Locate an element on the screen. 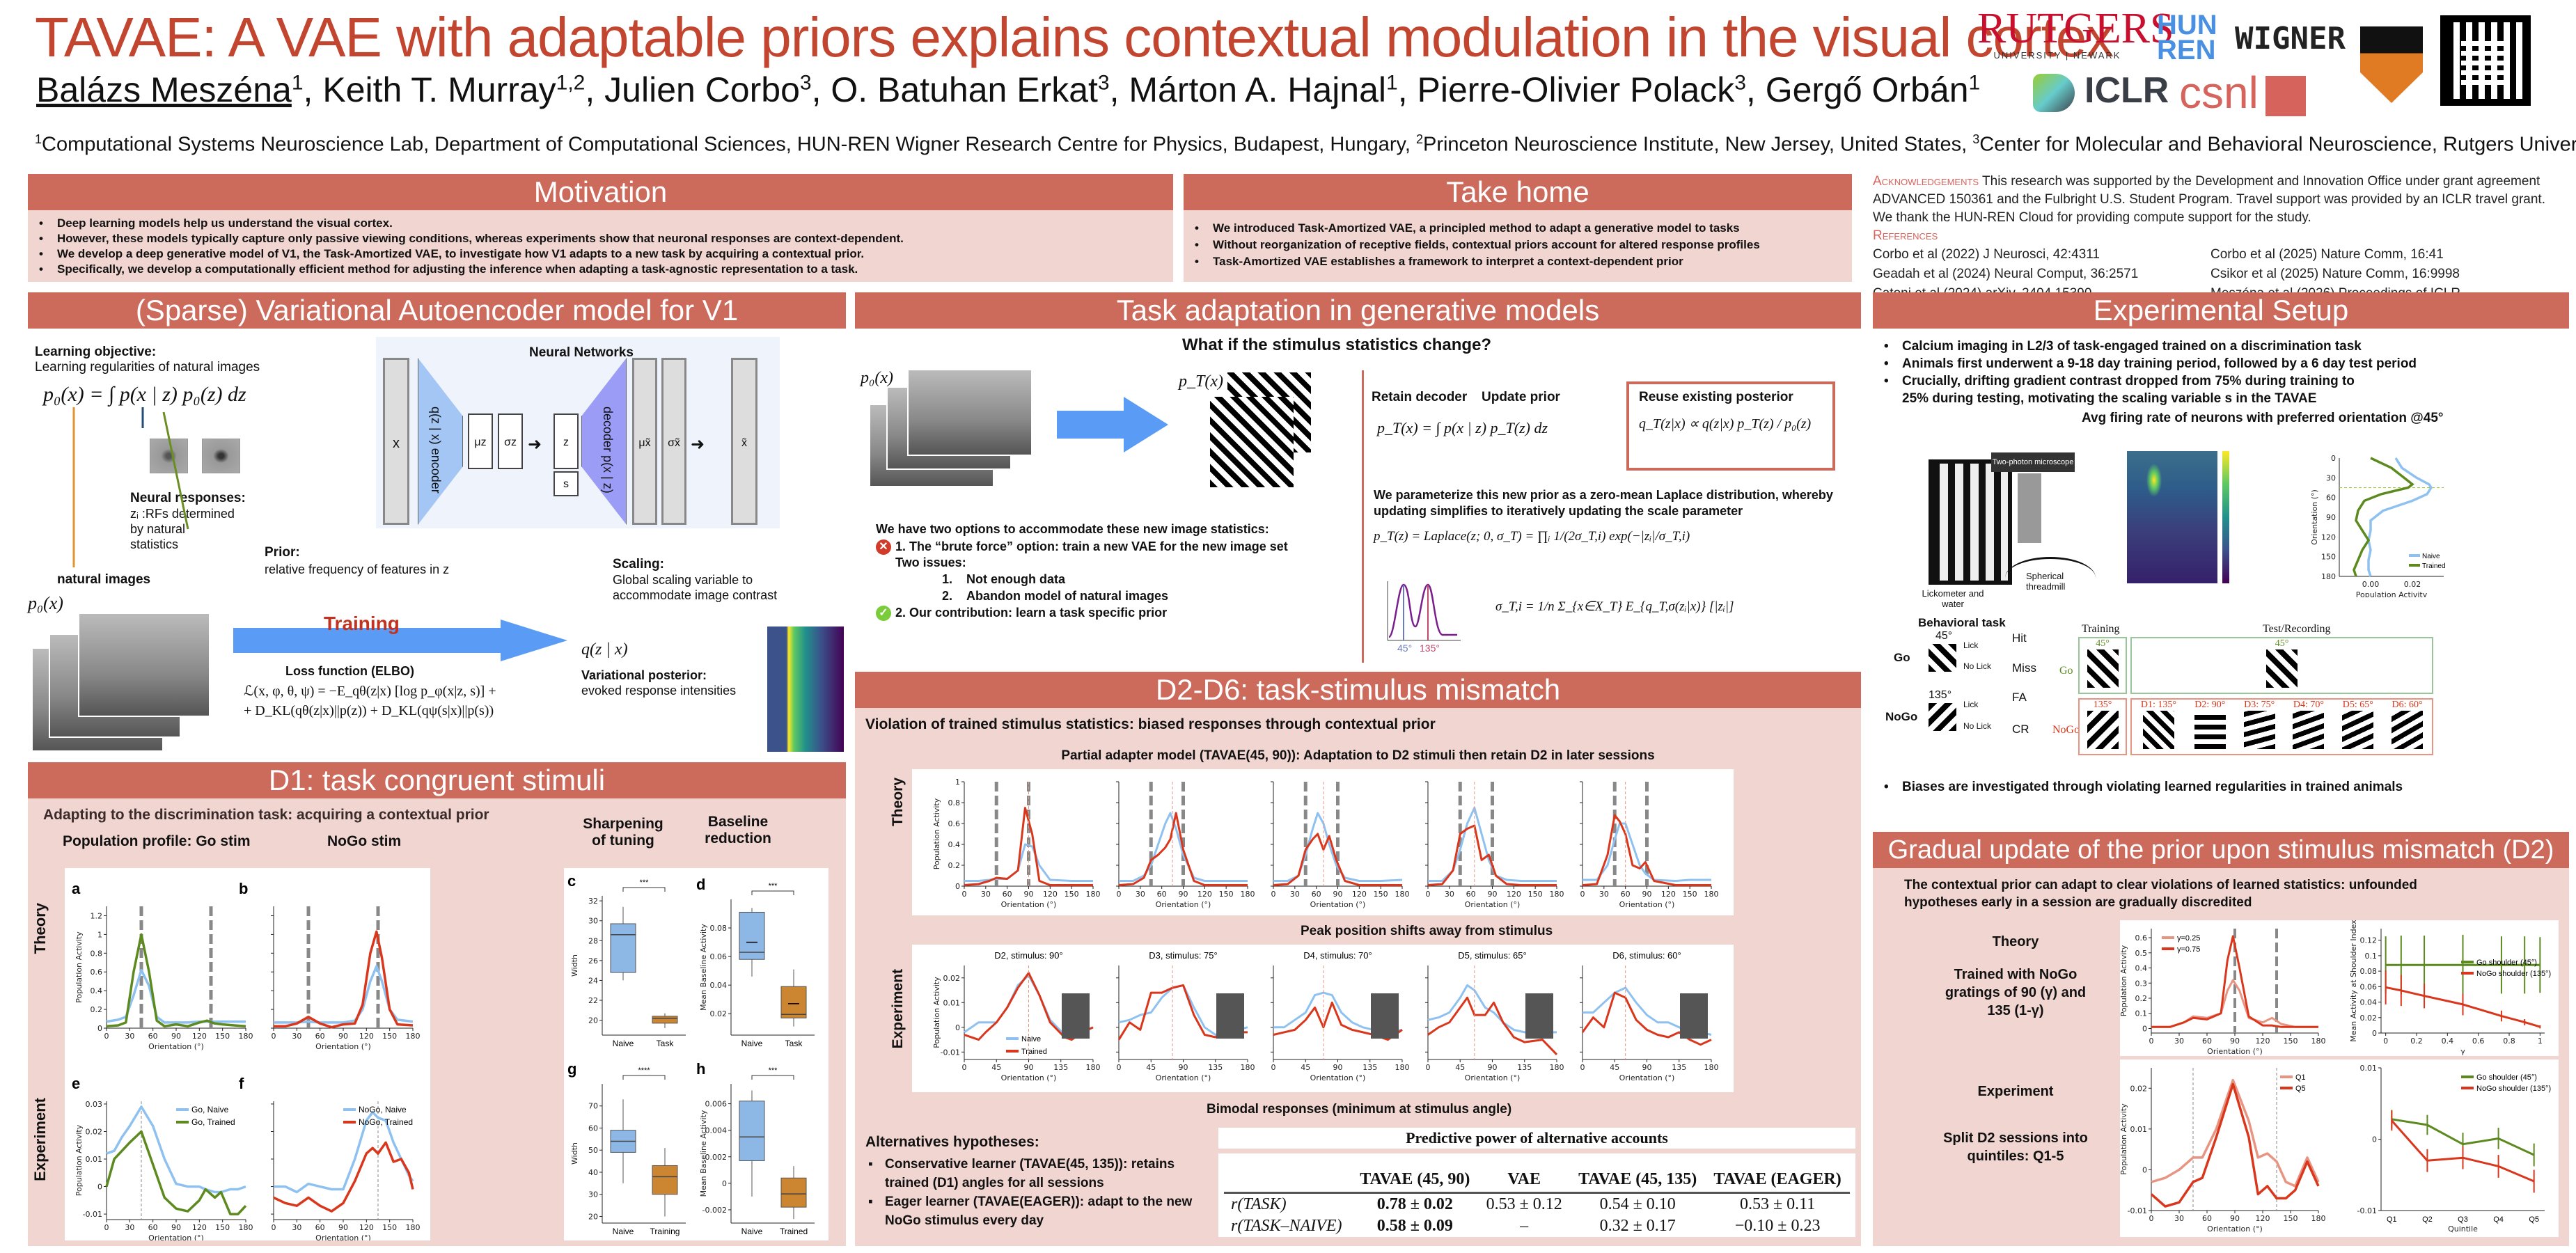 Image resolution: width=2576 pixels, height=1253 pixels. training-label: Training is located at coordinates (362, 624).